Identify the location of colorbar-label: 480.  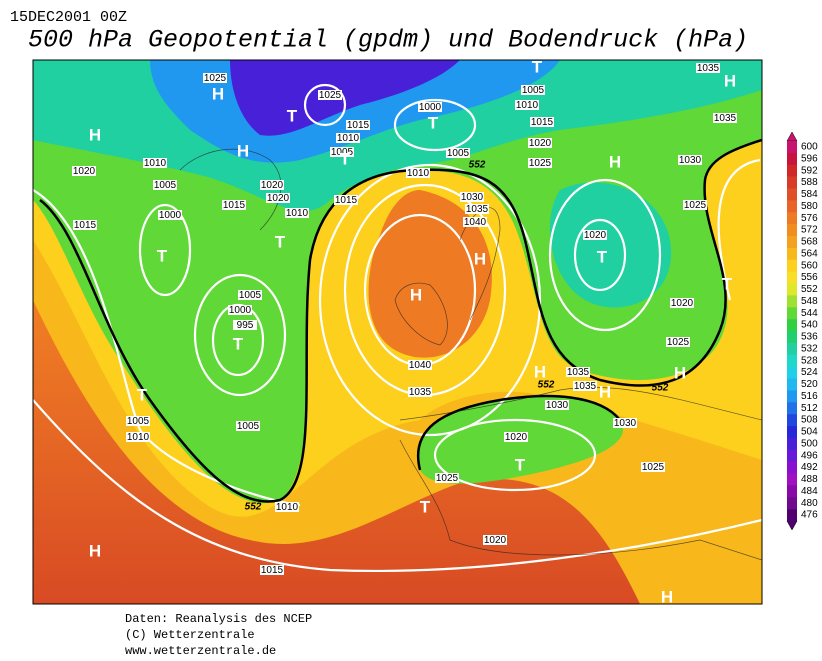
(809, 503).